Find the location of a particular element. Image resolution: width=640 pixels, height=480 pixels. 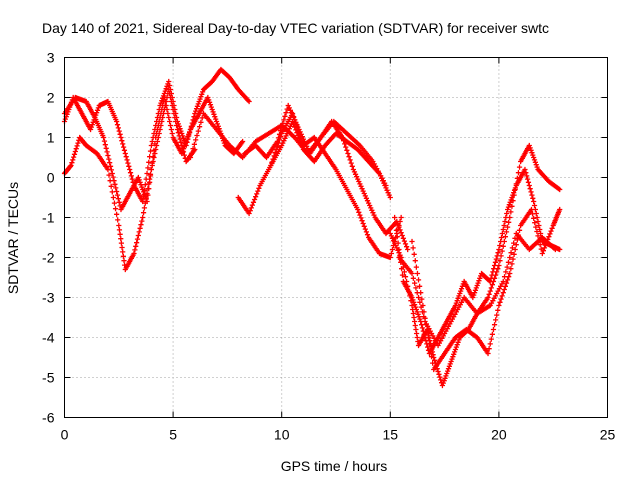

x-tick-label: 0 is located at coordinates (65, 435).